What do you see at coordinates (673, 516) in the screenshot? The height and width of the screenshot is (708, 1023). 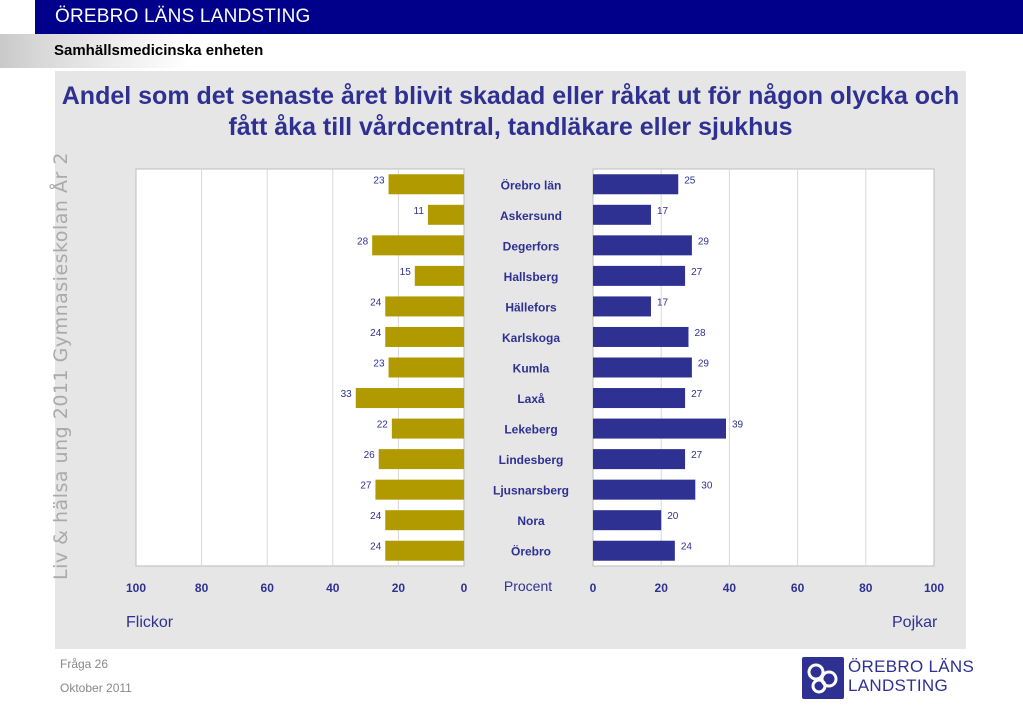 I see `data-label-pojkar: 20` at bounding box center [673, 516].